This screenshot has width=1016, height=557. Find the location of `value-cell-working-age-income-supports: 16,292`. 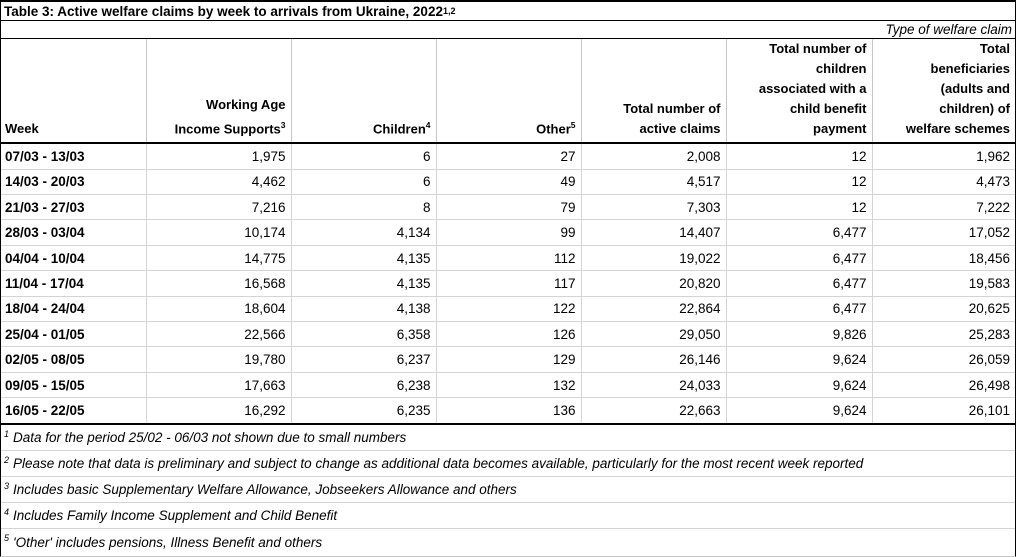

value-cell-working-age-income-supports: 16,292 is located at coordinates (218, 410).